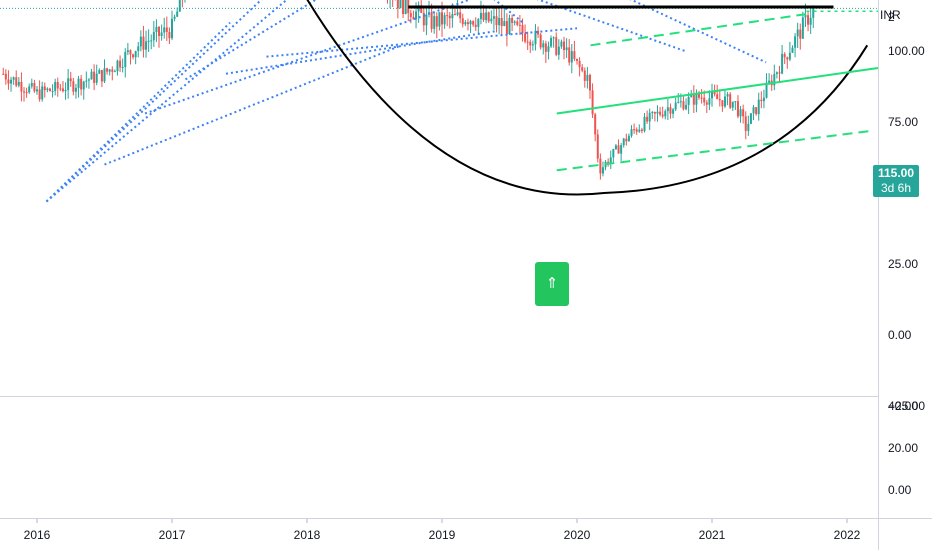 The height and width of the screenshot is (550, 932). I want to click on y-tick-label: 0.00, so click(900, 335).